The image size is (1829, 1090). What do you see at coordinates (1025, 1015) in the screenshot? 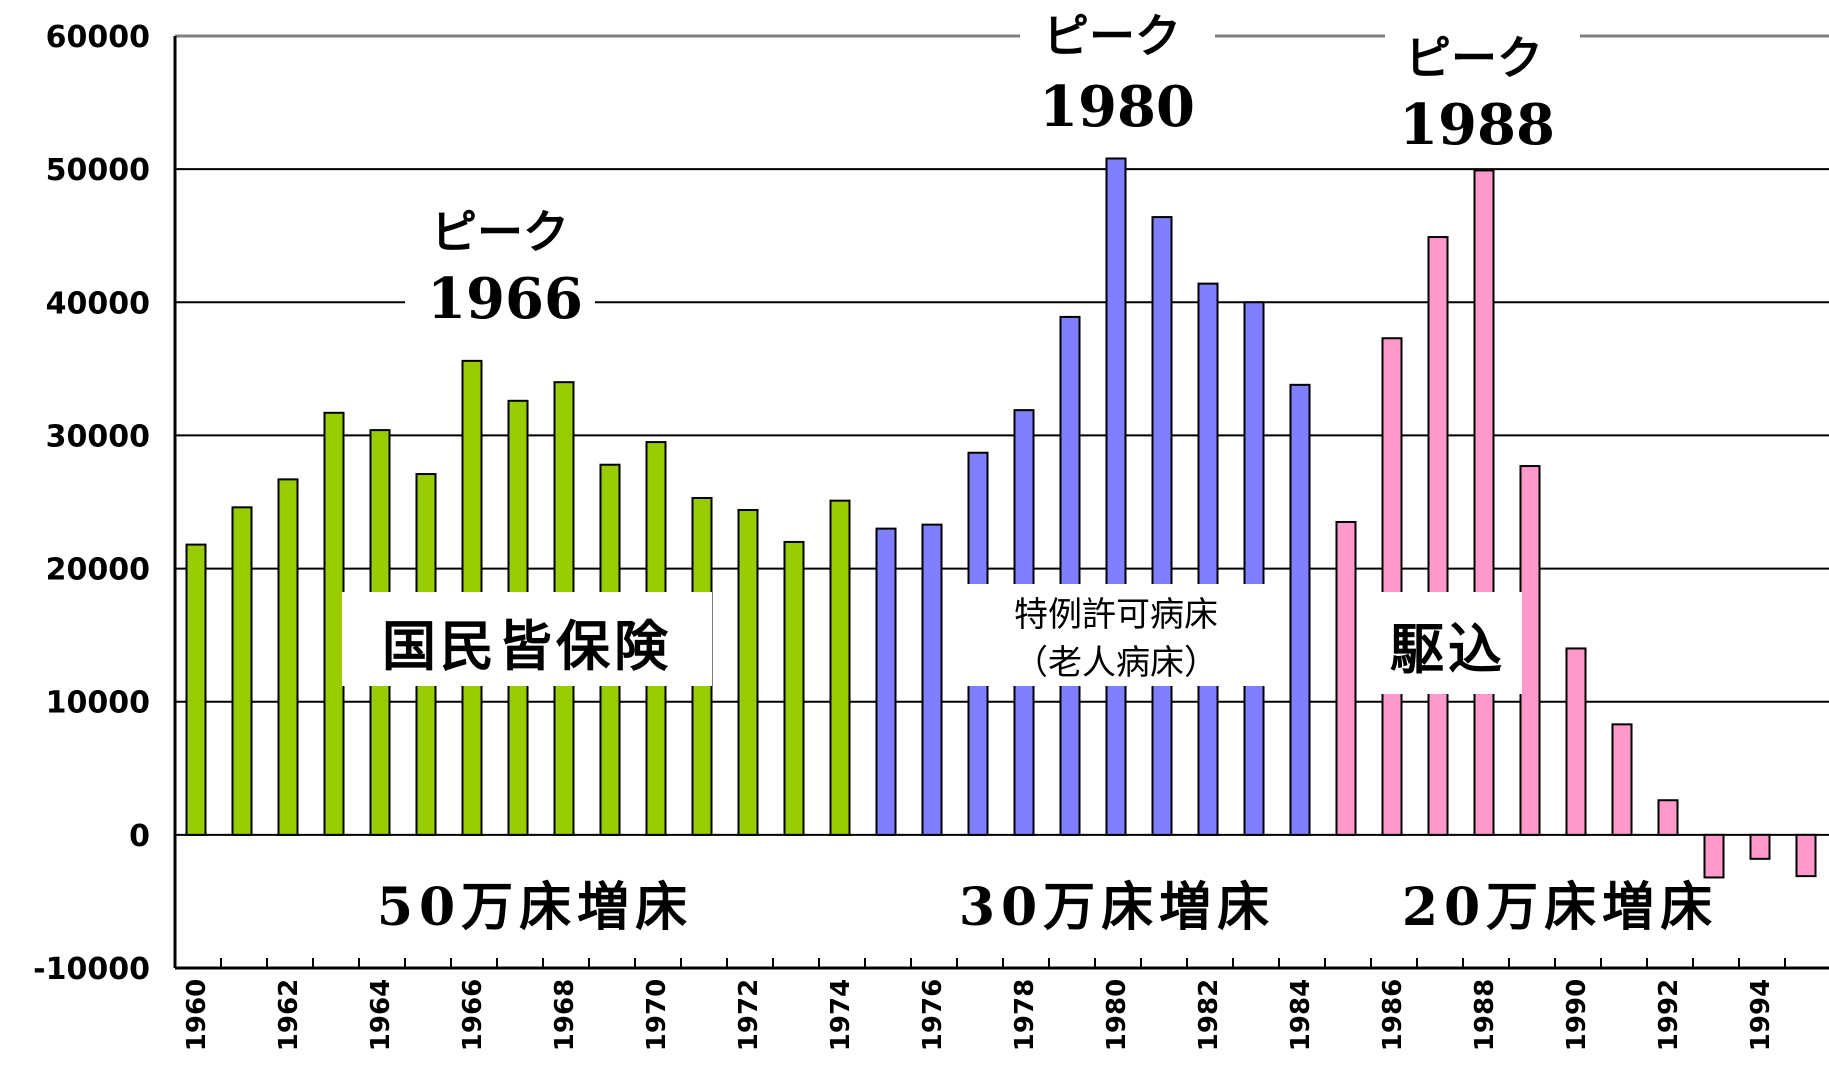
I see `x-tick-label: 1978` at bounding box center [1025, 1015].